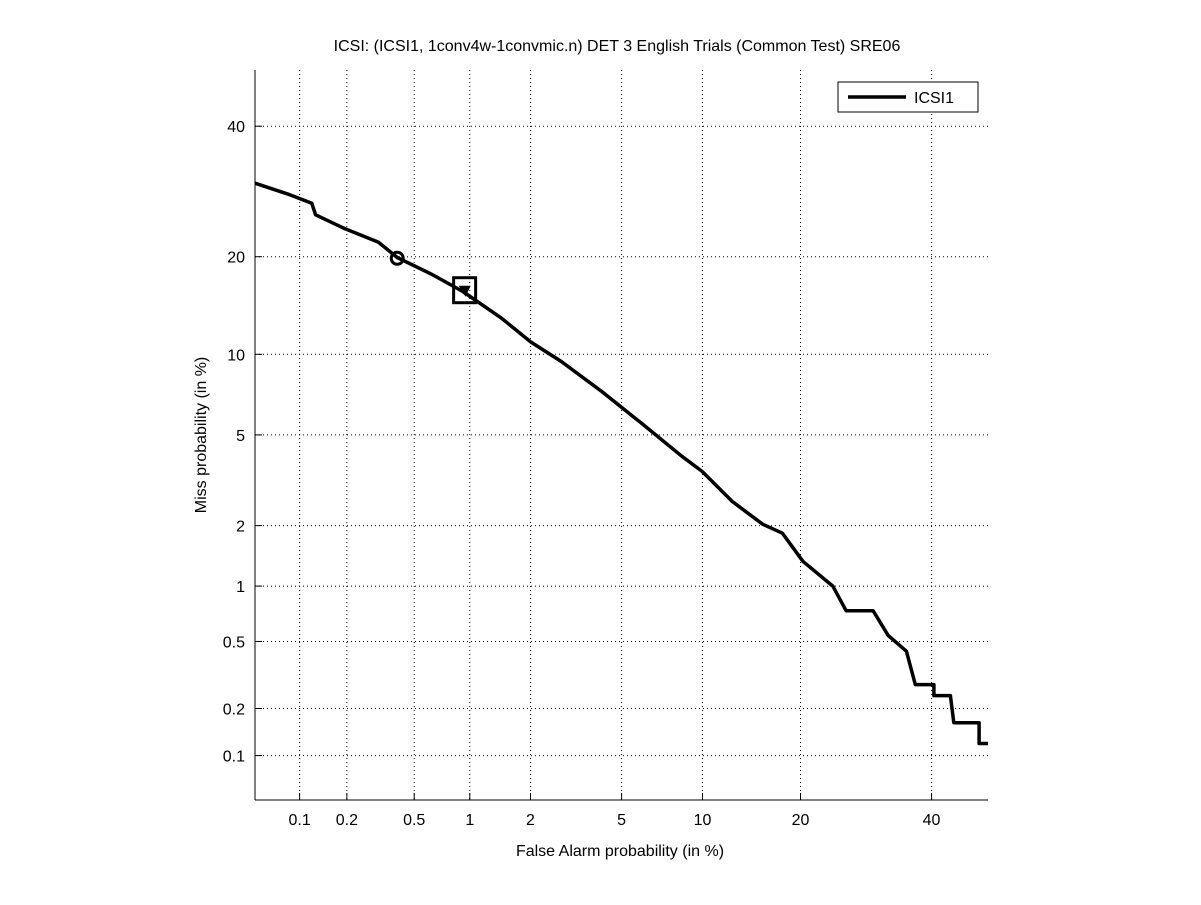 This screenshot has width=1201, height=905. Describe the element at coordinates (703, 820) in the screenshot. I see `x-tick-label: 10` at that location.